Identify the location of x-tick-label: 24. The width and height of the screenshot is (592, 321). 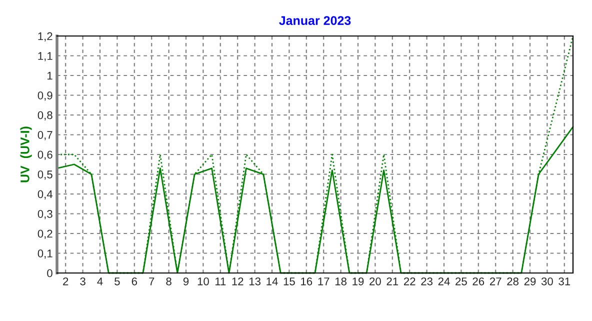
(444, 281).